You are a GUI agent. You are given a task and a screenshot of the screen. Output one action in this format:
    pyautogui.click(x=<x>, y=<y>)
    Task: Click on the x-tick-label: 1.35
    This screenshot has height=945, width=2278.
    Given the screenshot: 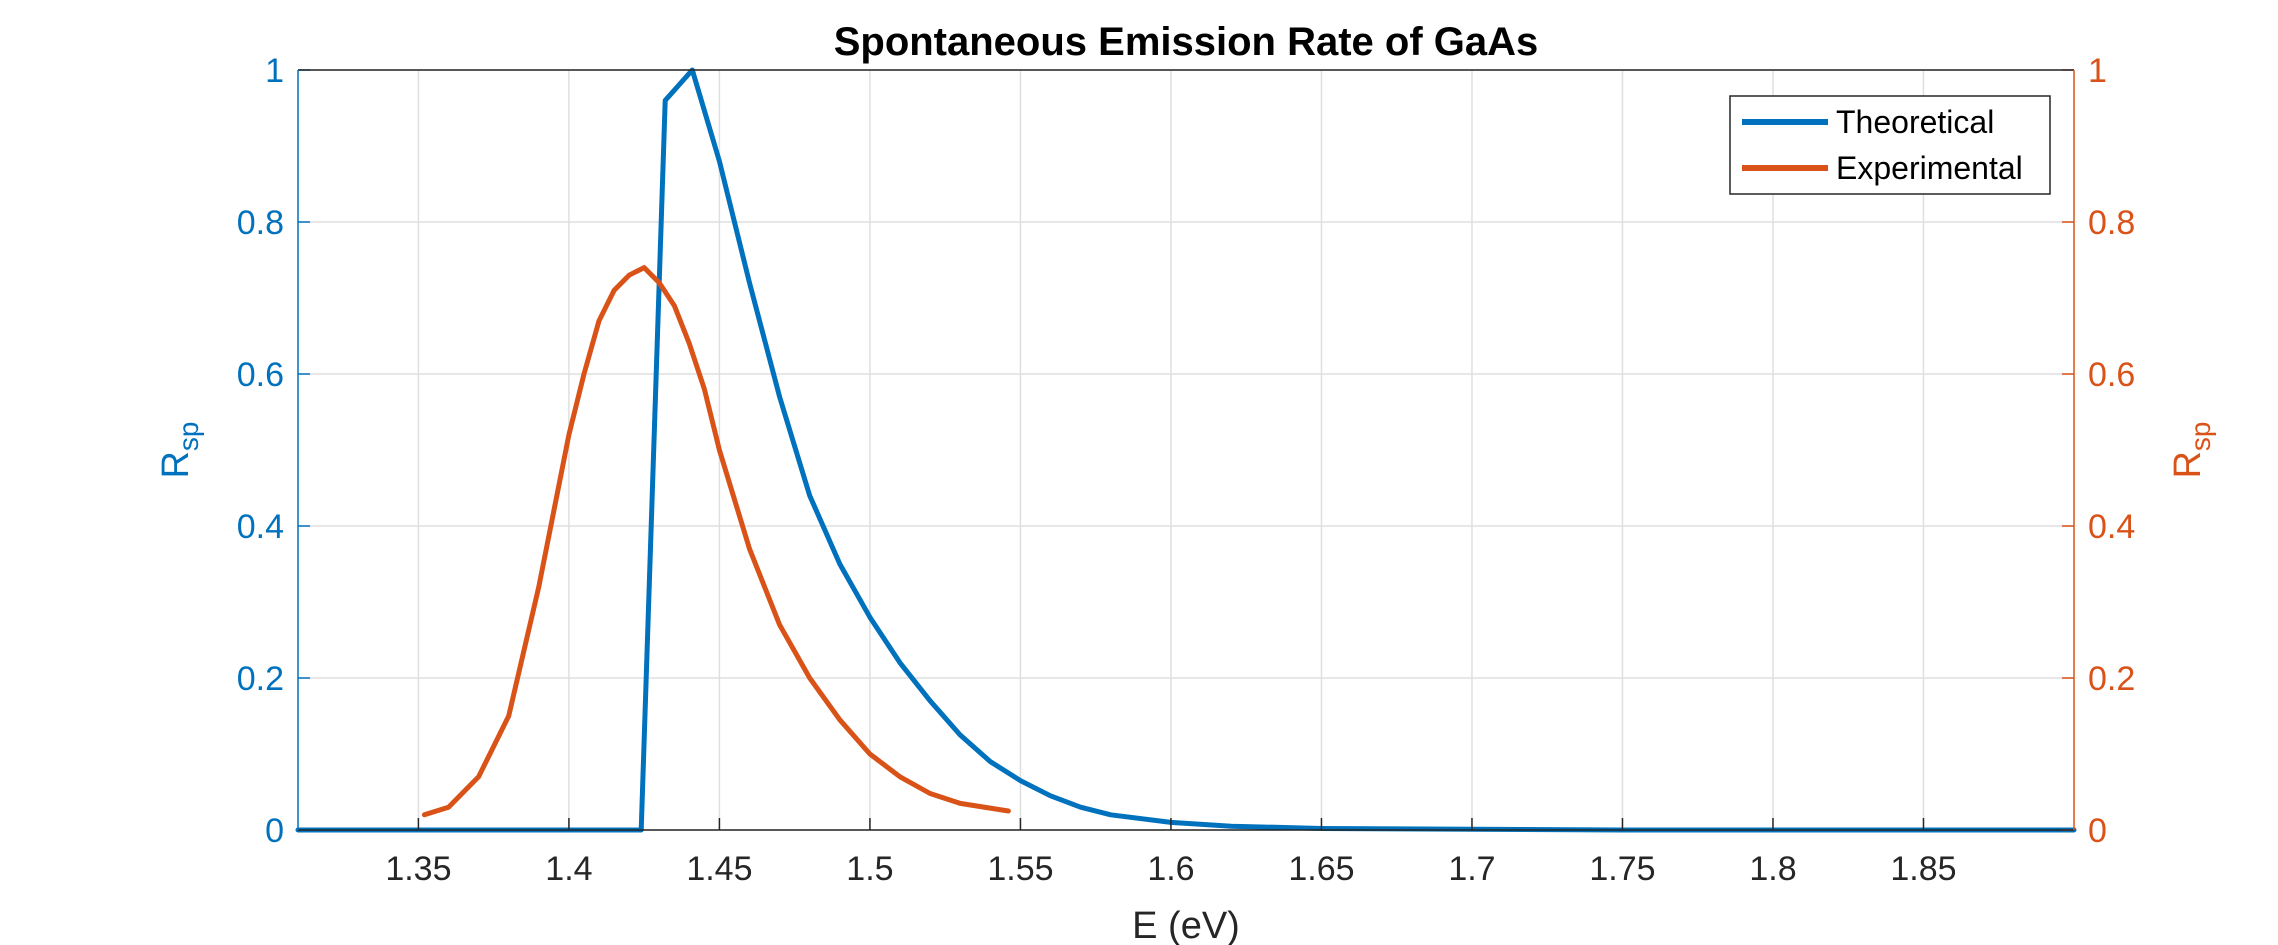 What is the action you would take?
    pyautogui.click(x=418, y=869)
    